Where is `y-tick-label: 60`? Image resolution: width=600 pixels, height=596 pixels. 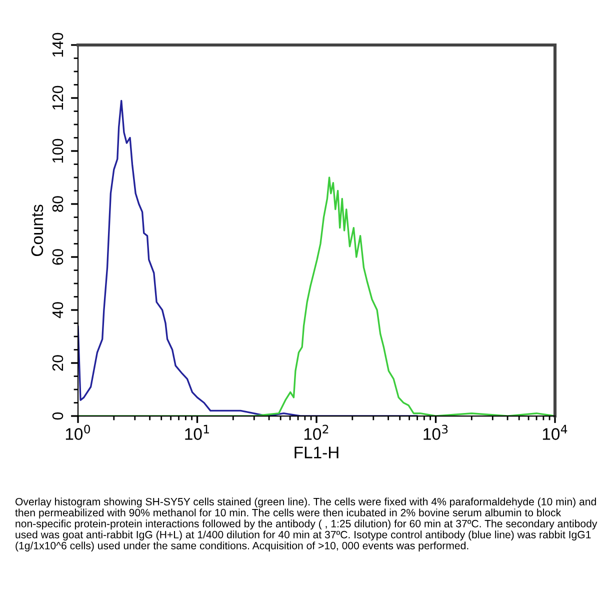 y-tick-label: 60 is located at coordinates (58, 257).